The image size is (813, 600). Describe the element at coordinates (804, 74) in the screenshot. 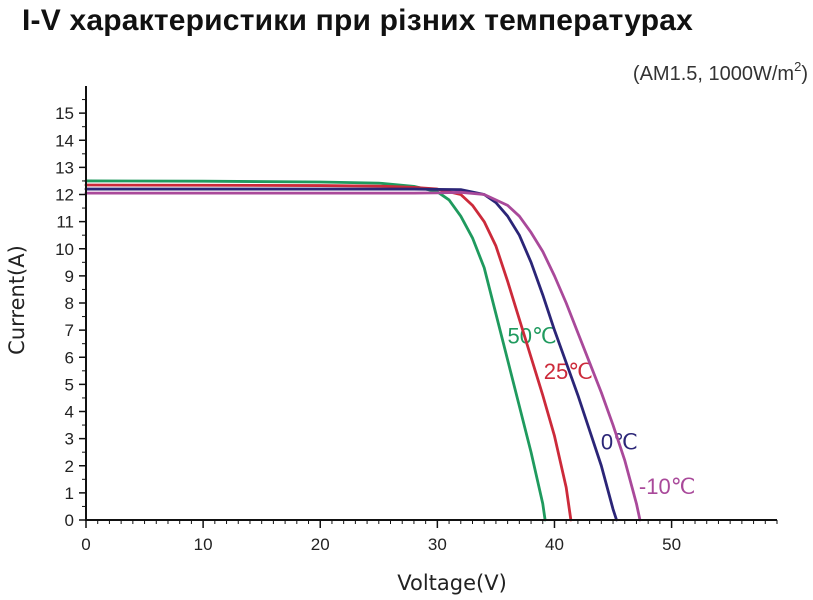

I see `subtitle-suffix: )` at that location.